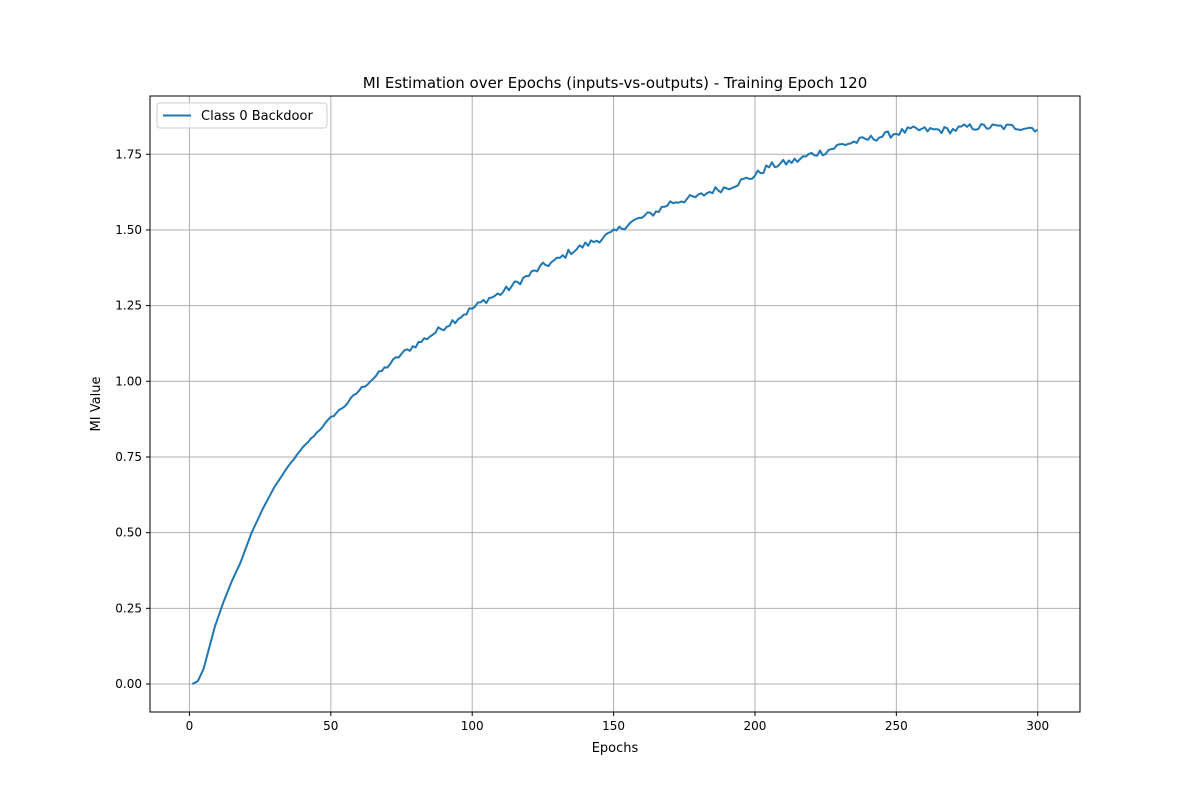 The image size is (1200, 800). I want to click on legend: Class 0 Backdoor, so click(242, 115).